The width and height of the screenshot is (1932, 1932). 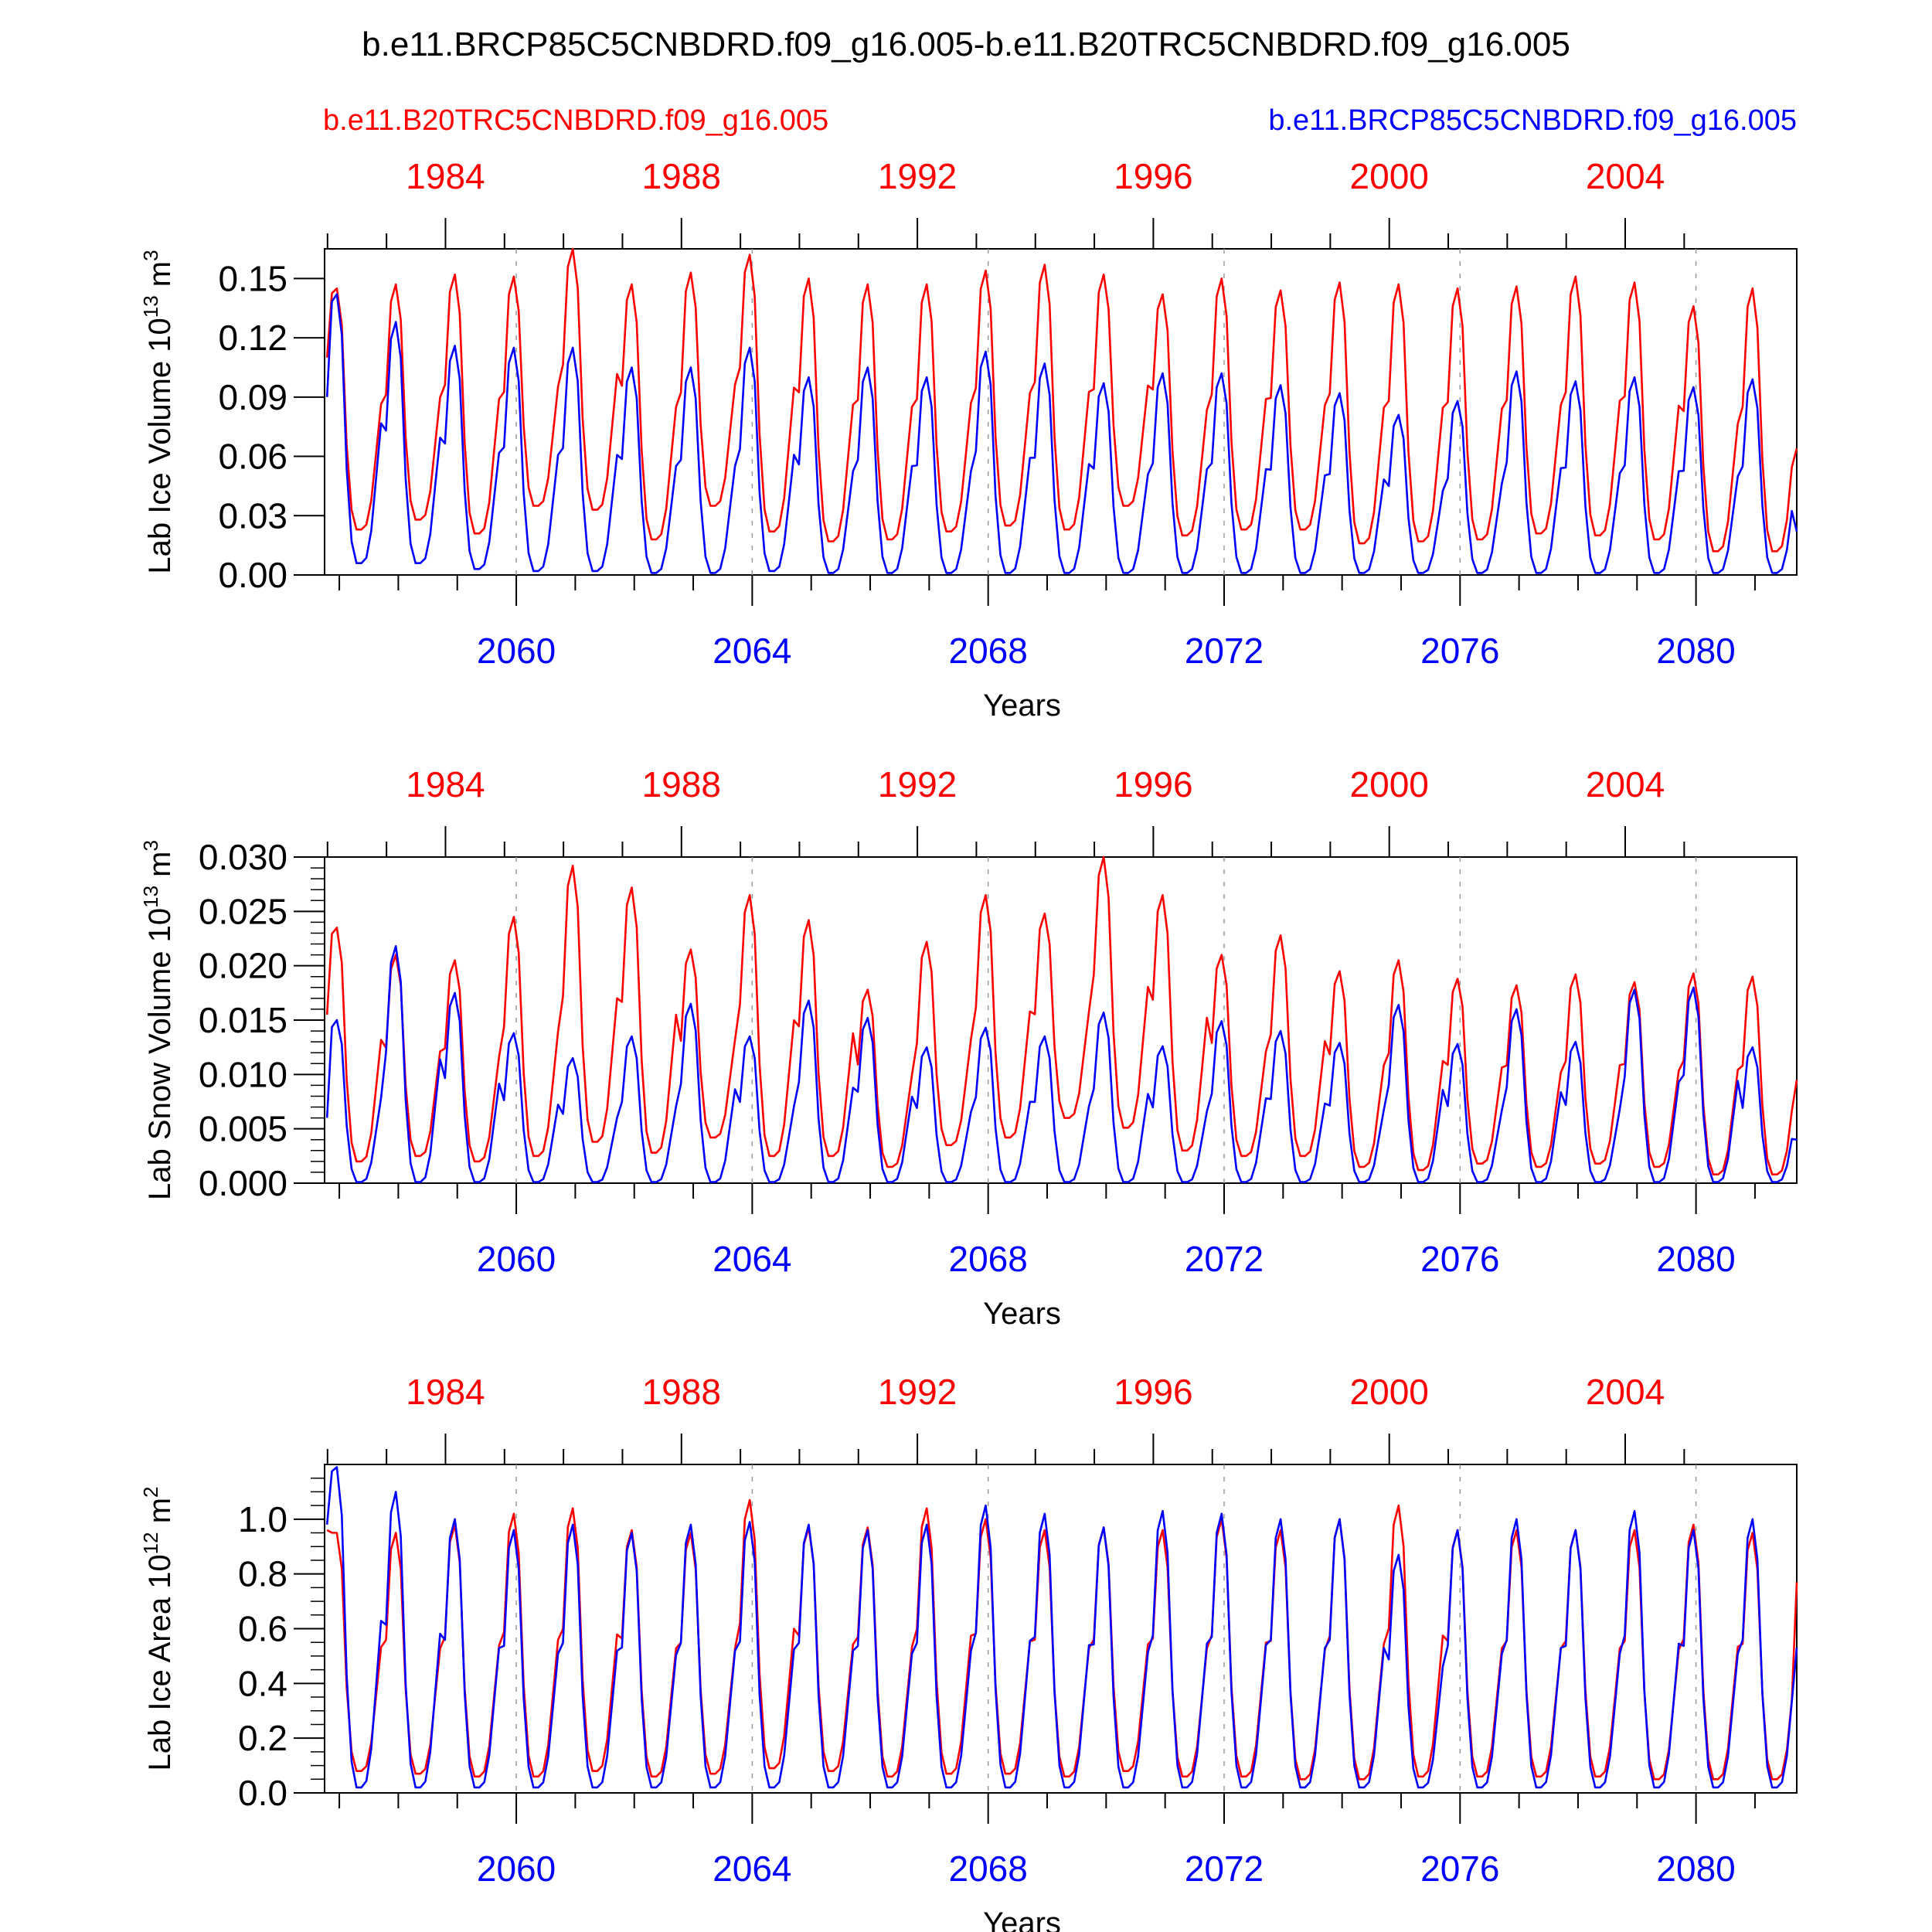 What do you see at coordinates (1532, 120) in the screenshot?
I see `legend-blue-label: b.e11.BRCP85C5CNBDRD.f09_g16.005` at bounding box center [1532, 120].